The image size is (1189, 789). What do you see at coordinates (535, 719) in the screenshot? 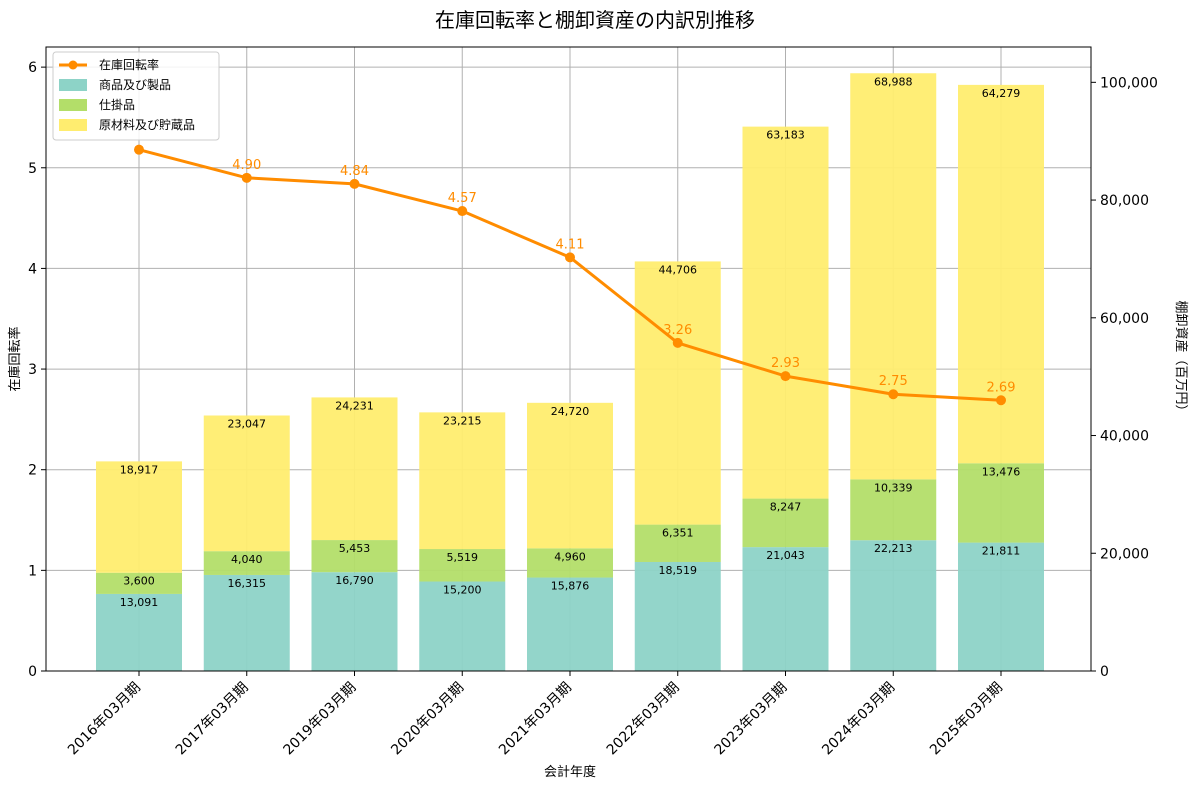
I see `x-tick-label: 2021年03月期` at bounding box center [535, 719].